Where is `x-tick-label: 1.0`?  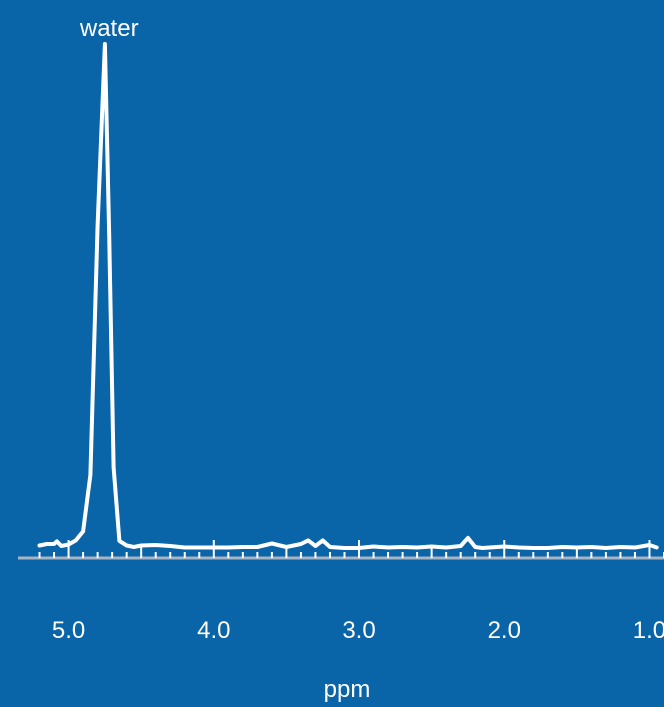
x-tick-label: 1.0 is located at coordinates (648, 630).